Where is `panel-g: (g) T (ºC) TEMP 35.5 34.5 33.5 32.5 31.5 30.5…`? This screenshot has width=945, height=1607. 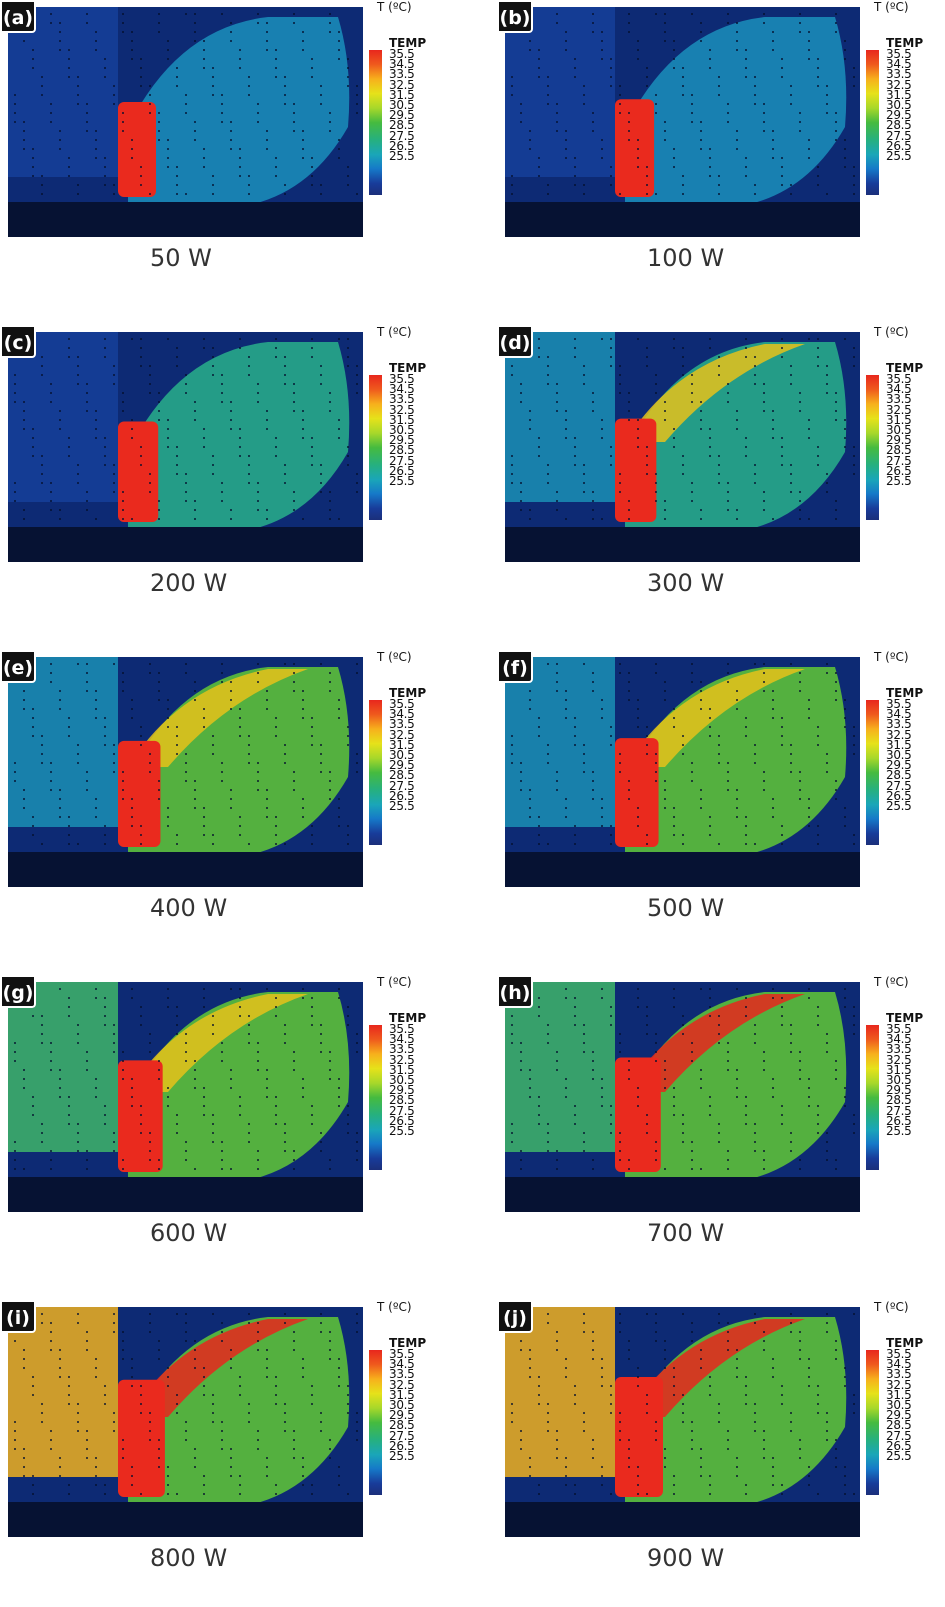
panel-g: (g) T (ºC) TEMP 35.5 34.5 33.5 32.5 31.5 30.5… is located at coordinates (230, 1125).